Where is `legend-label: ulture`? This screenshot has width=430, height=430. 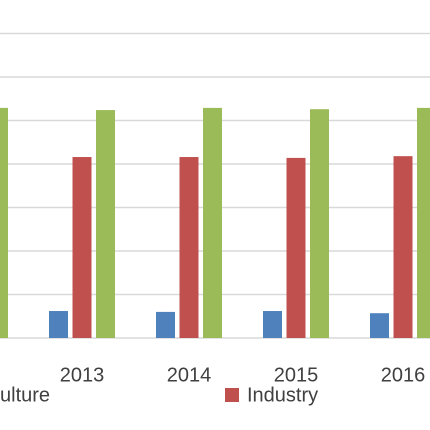 legend-label: ulture is located at coordinates (25, 395).